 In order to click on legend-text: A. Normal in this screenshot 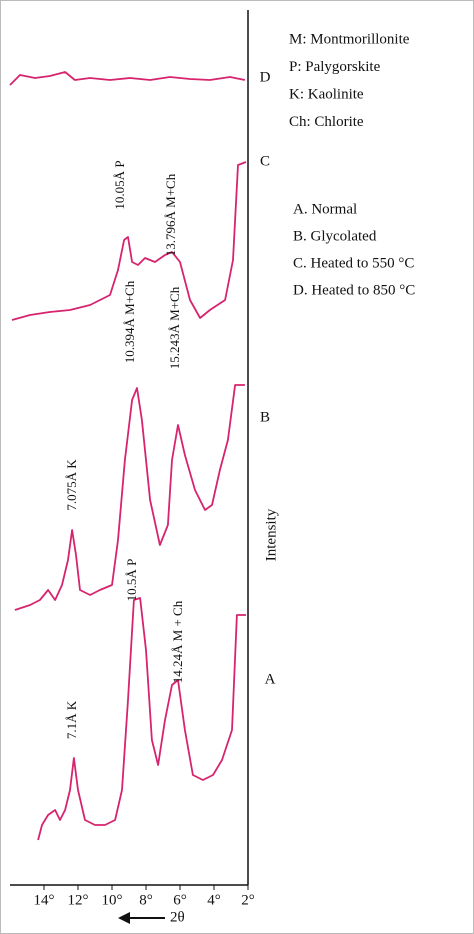, I will do `click(325, 209)`.